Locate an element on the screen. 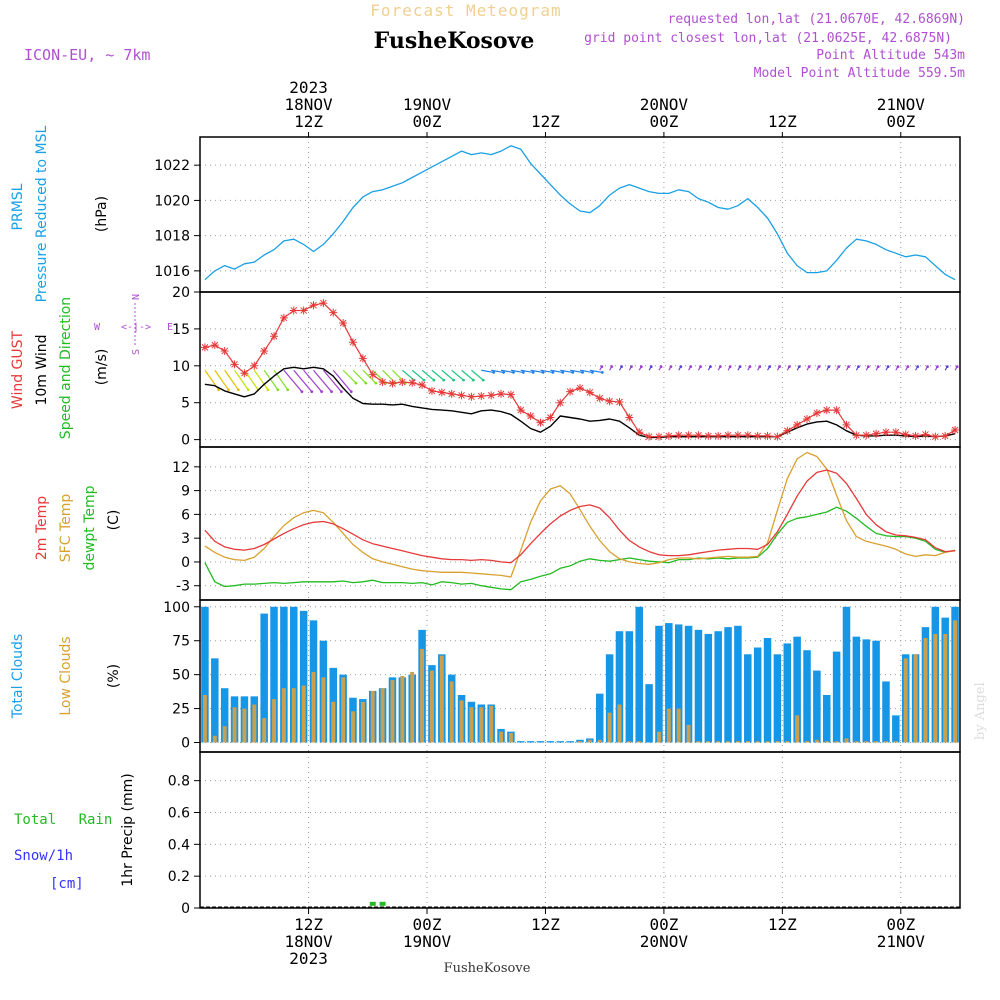 The width and height of the screenshot is (1000, 1000). wind-ytick-label: 10 is located at coordinates (181, 367).